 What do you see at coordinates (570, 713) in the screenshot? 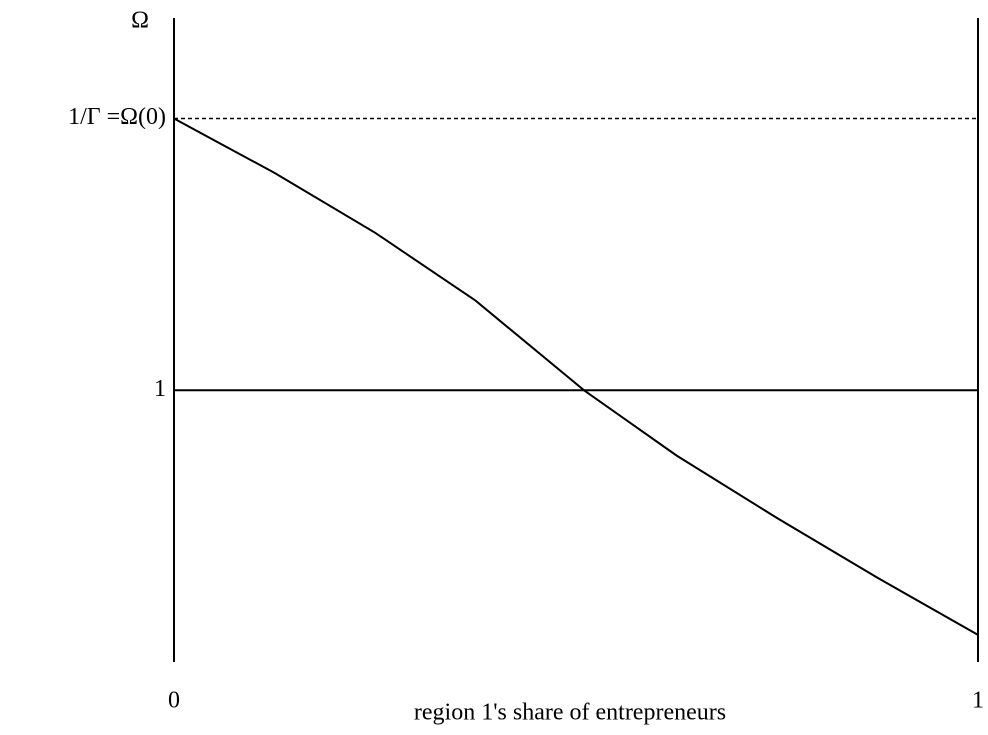
I see `x-axis-label: region 1's share of entrepreneurs` at bounding box center [570, 713].